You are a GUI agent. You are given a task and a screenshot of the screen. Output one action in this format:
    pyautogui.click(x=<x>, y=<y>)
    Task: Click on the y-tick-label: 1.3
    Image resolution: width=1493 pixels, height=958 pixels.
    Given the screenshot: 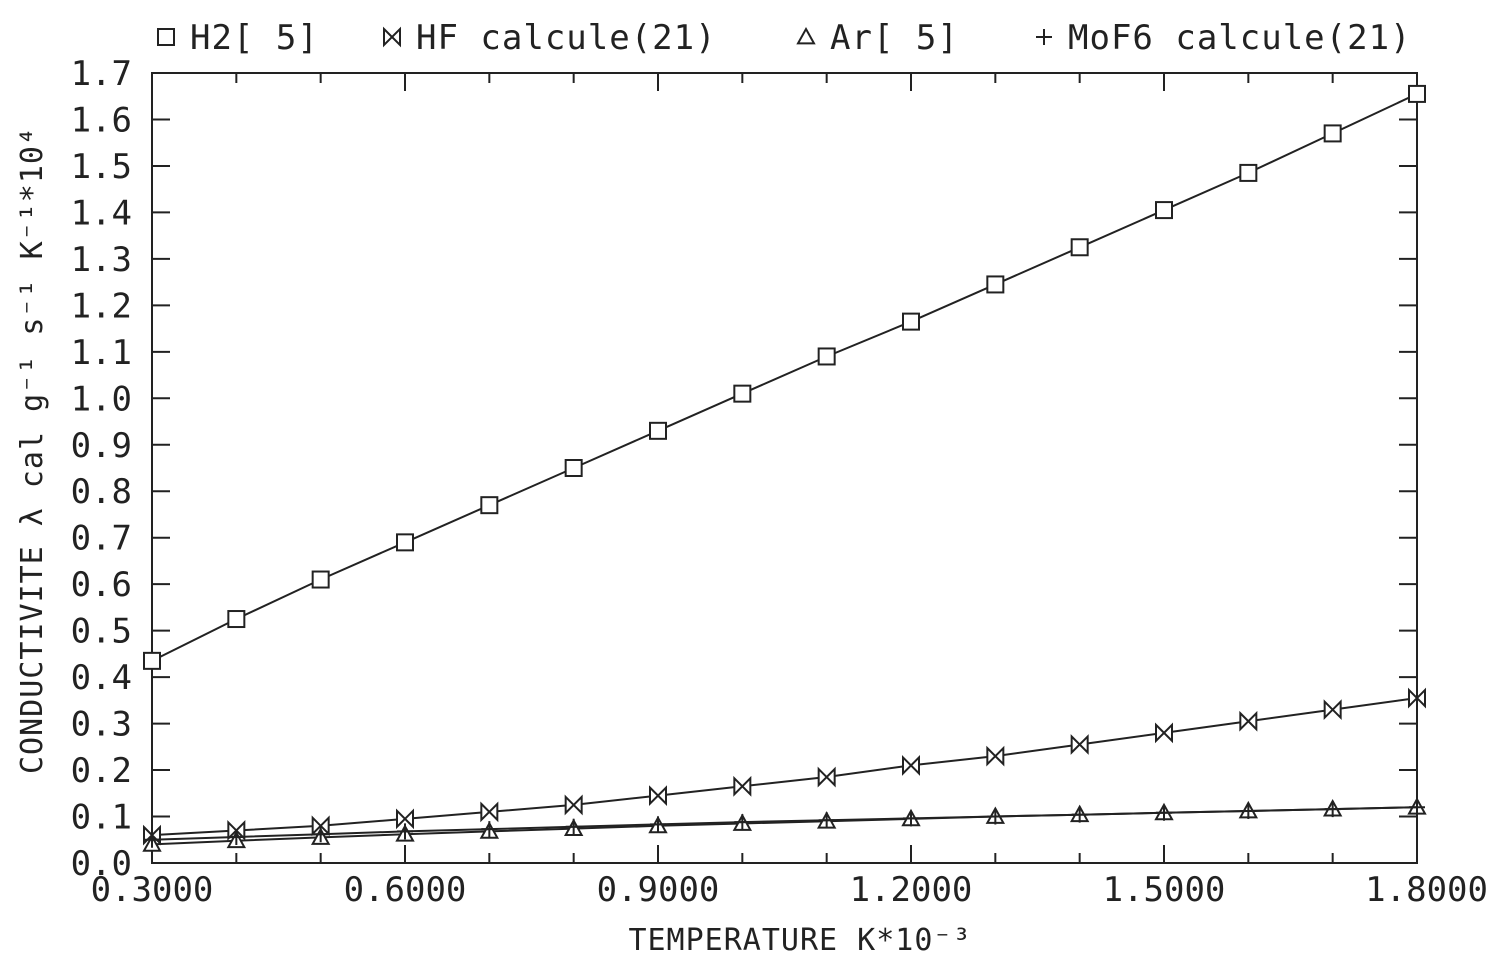 What is the action you would take?
    pyautogui.click(x=101, y=260)
    